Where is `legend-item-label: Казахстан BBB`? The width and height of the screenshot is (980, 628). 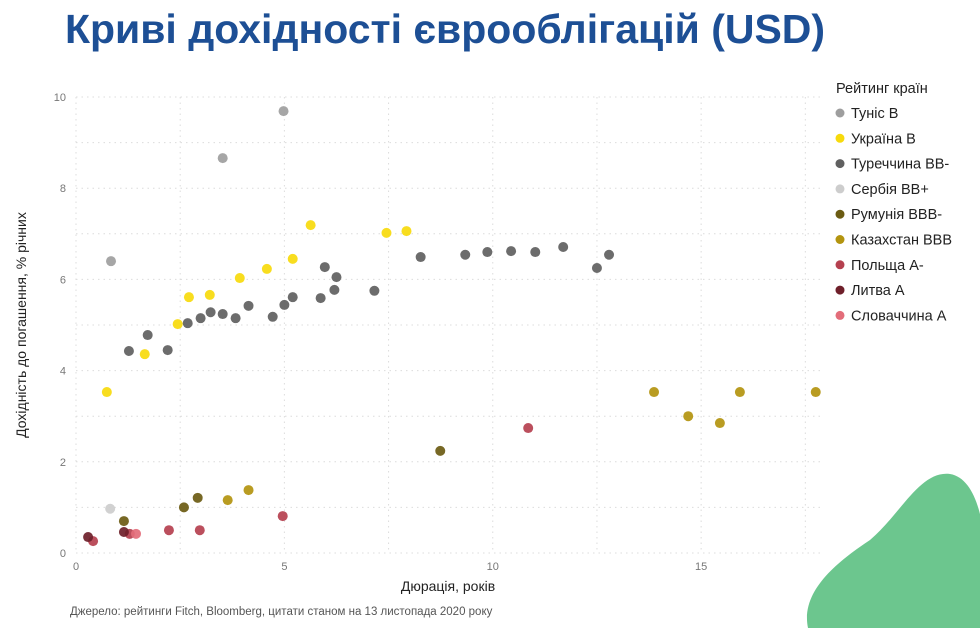
legend-item-label: Казахстан BBB is located at coordinates (901, 241).